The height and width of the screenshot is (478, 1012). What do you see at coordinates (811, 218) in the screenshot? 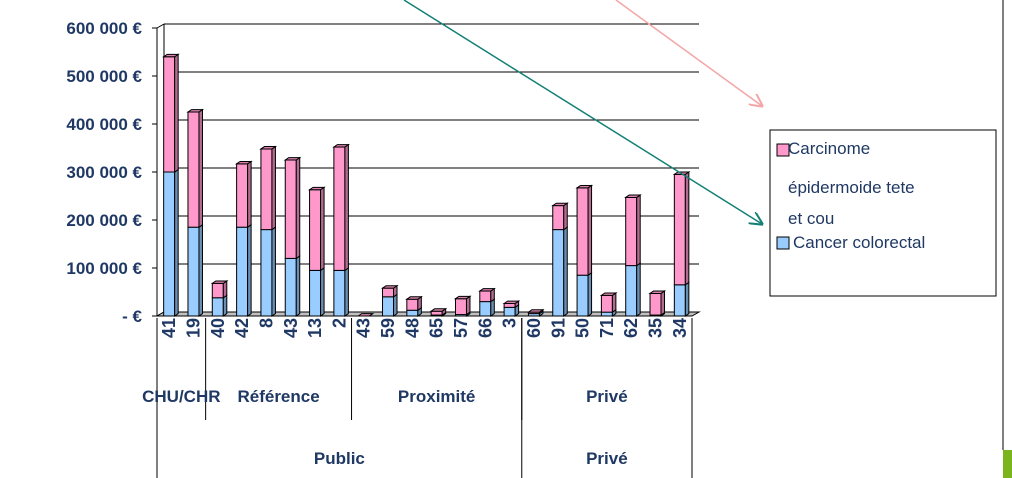
I see `legend-label-carcinome-line3: et cou` at bounding box center [811, 218].